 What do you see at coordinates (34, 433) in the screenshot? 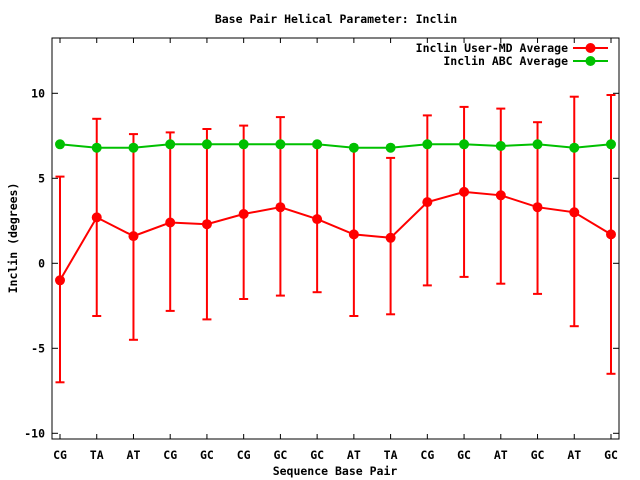
I see `y-tick-label: -10` at bounding box center [34, 433].